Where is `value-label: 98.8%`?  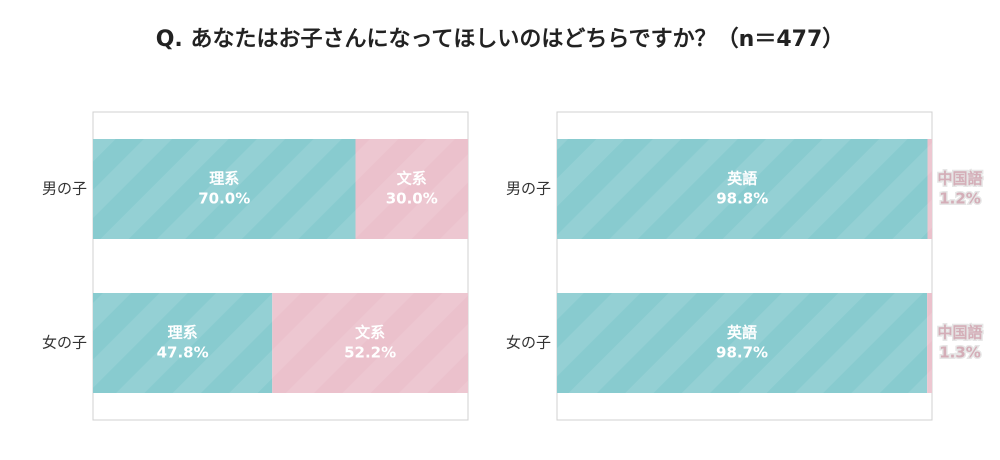
value-label: 98.8% is located at coordinates (742, 199).